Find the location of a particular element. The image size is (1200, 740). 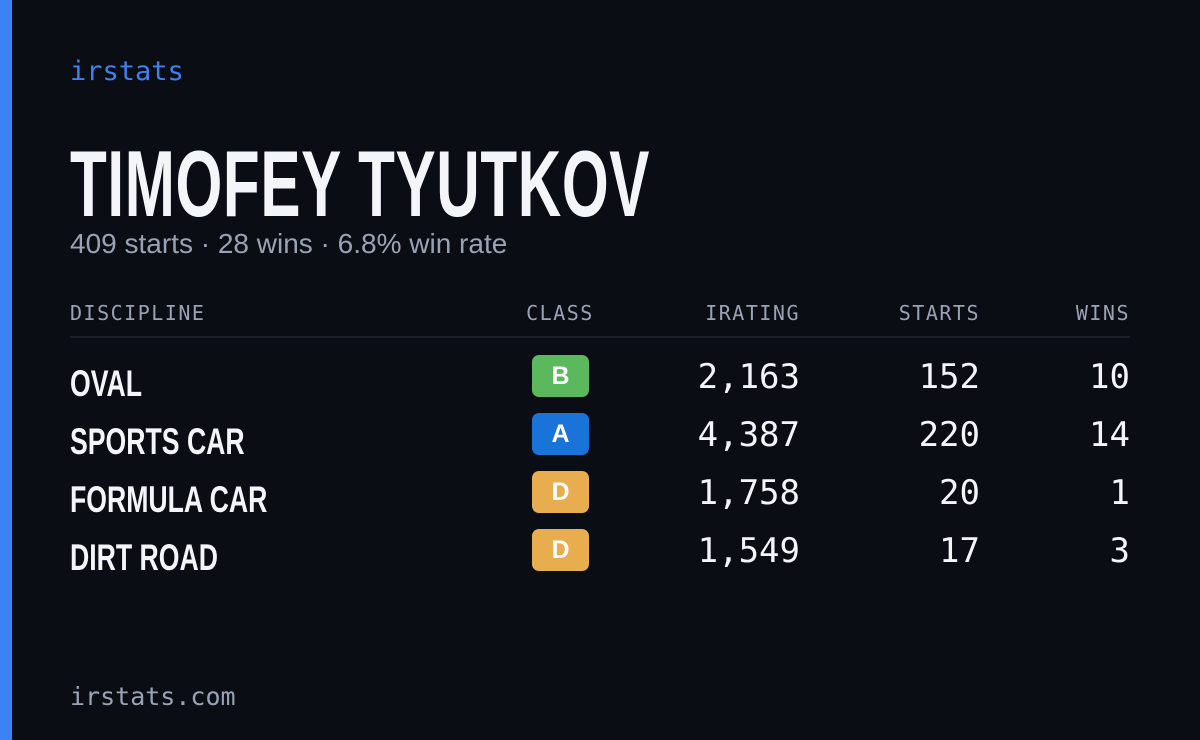

class-badge: A is located at coordinates (560, 434).